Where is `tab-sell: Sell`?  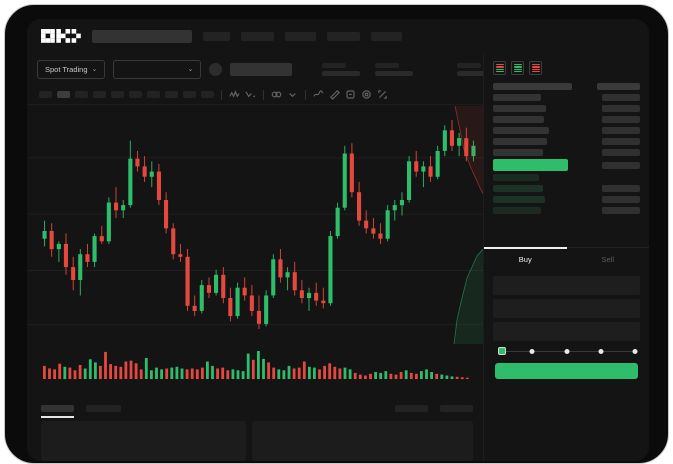
tab-sell: Sell is located at coordinates (607, 259).